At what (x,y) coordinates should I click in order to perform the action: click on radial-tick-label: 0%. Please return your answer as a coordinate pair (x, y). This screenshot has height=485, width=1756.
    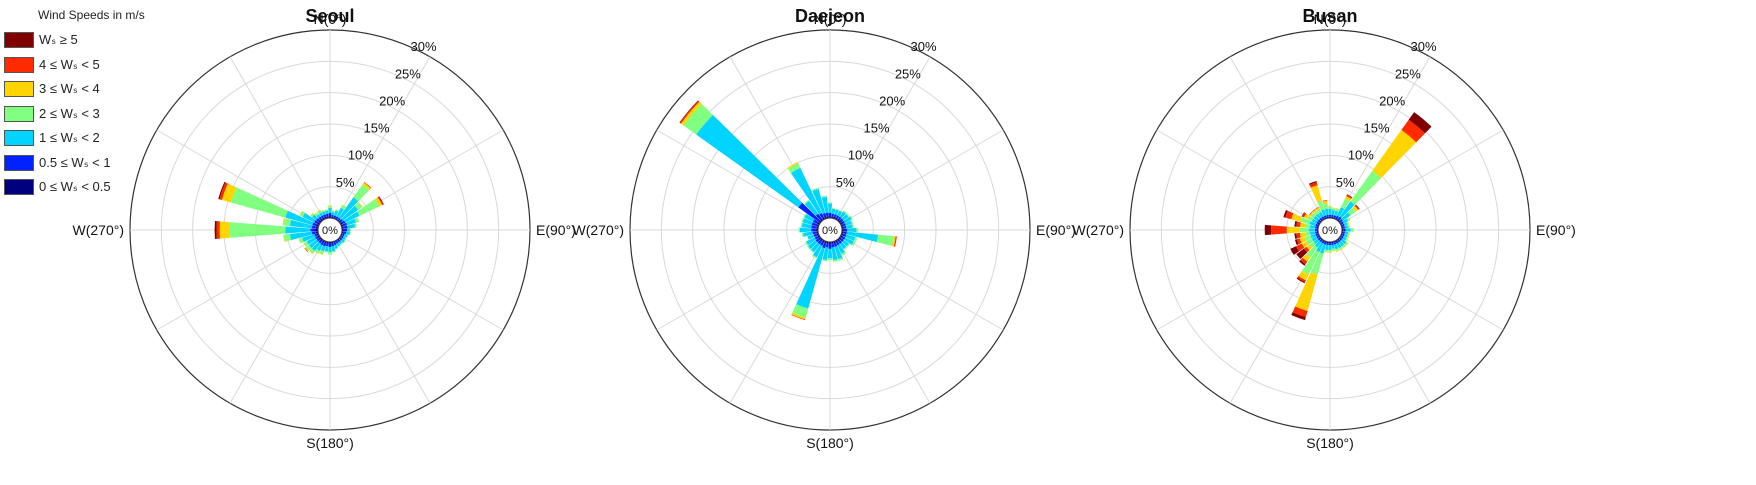
    Looking at the image, I should click on (830, 231).